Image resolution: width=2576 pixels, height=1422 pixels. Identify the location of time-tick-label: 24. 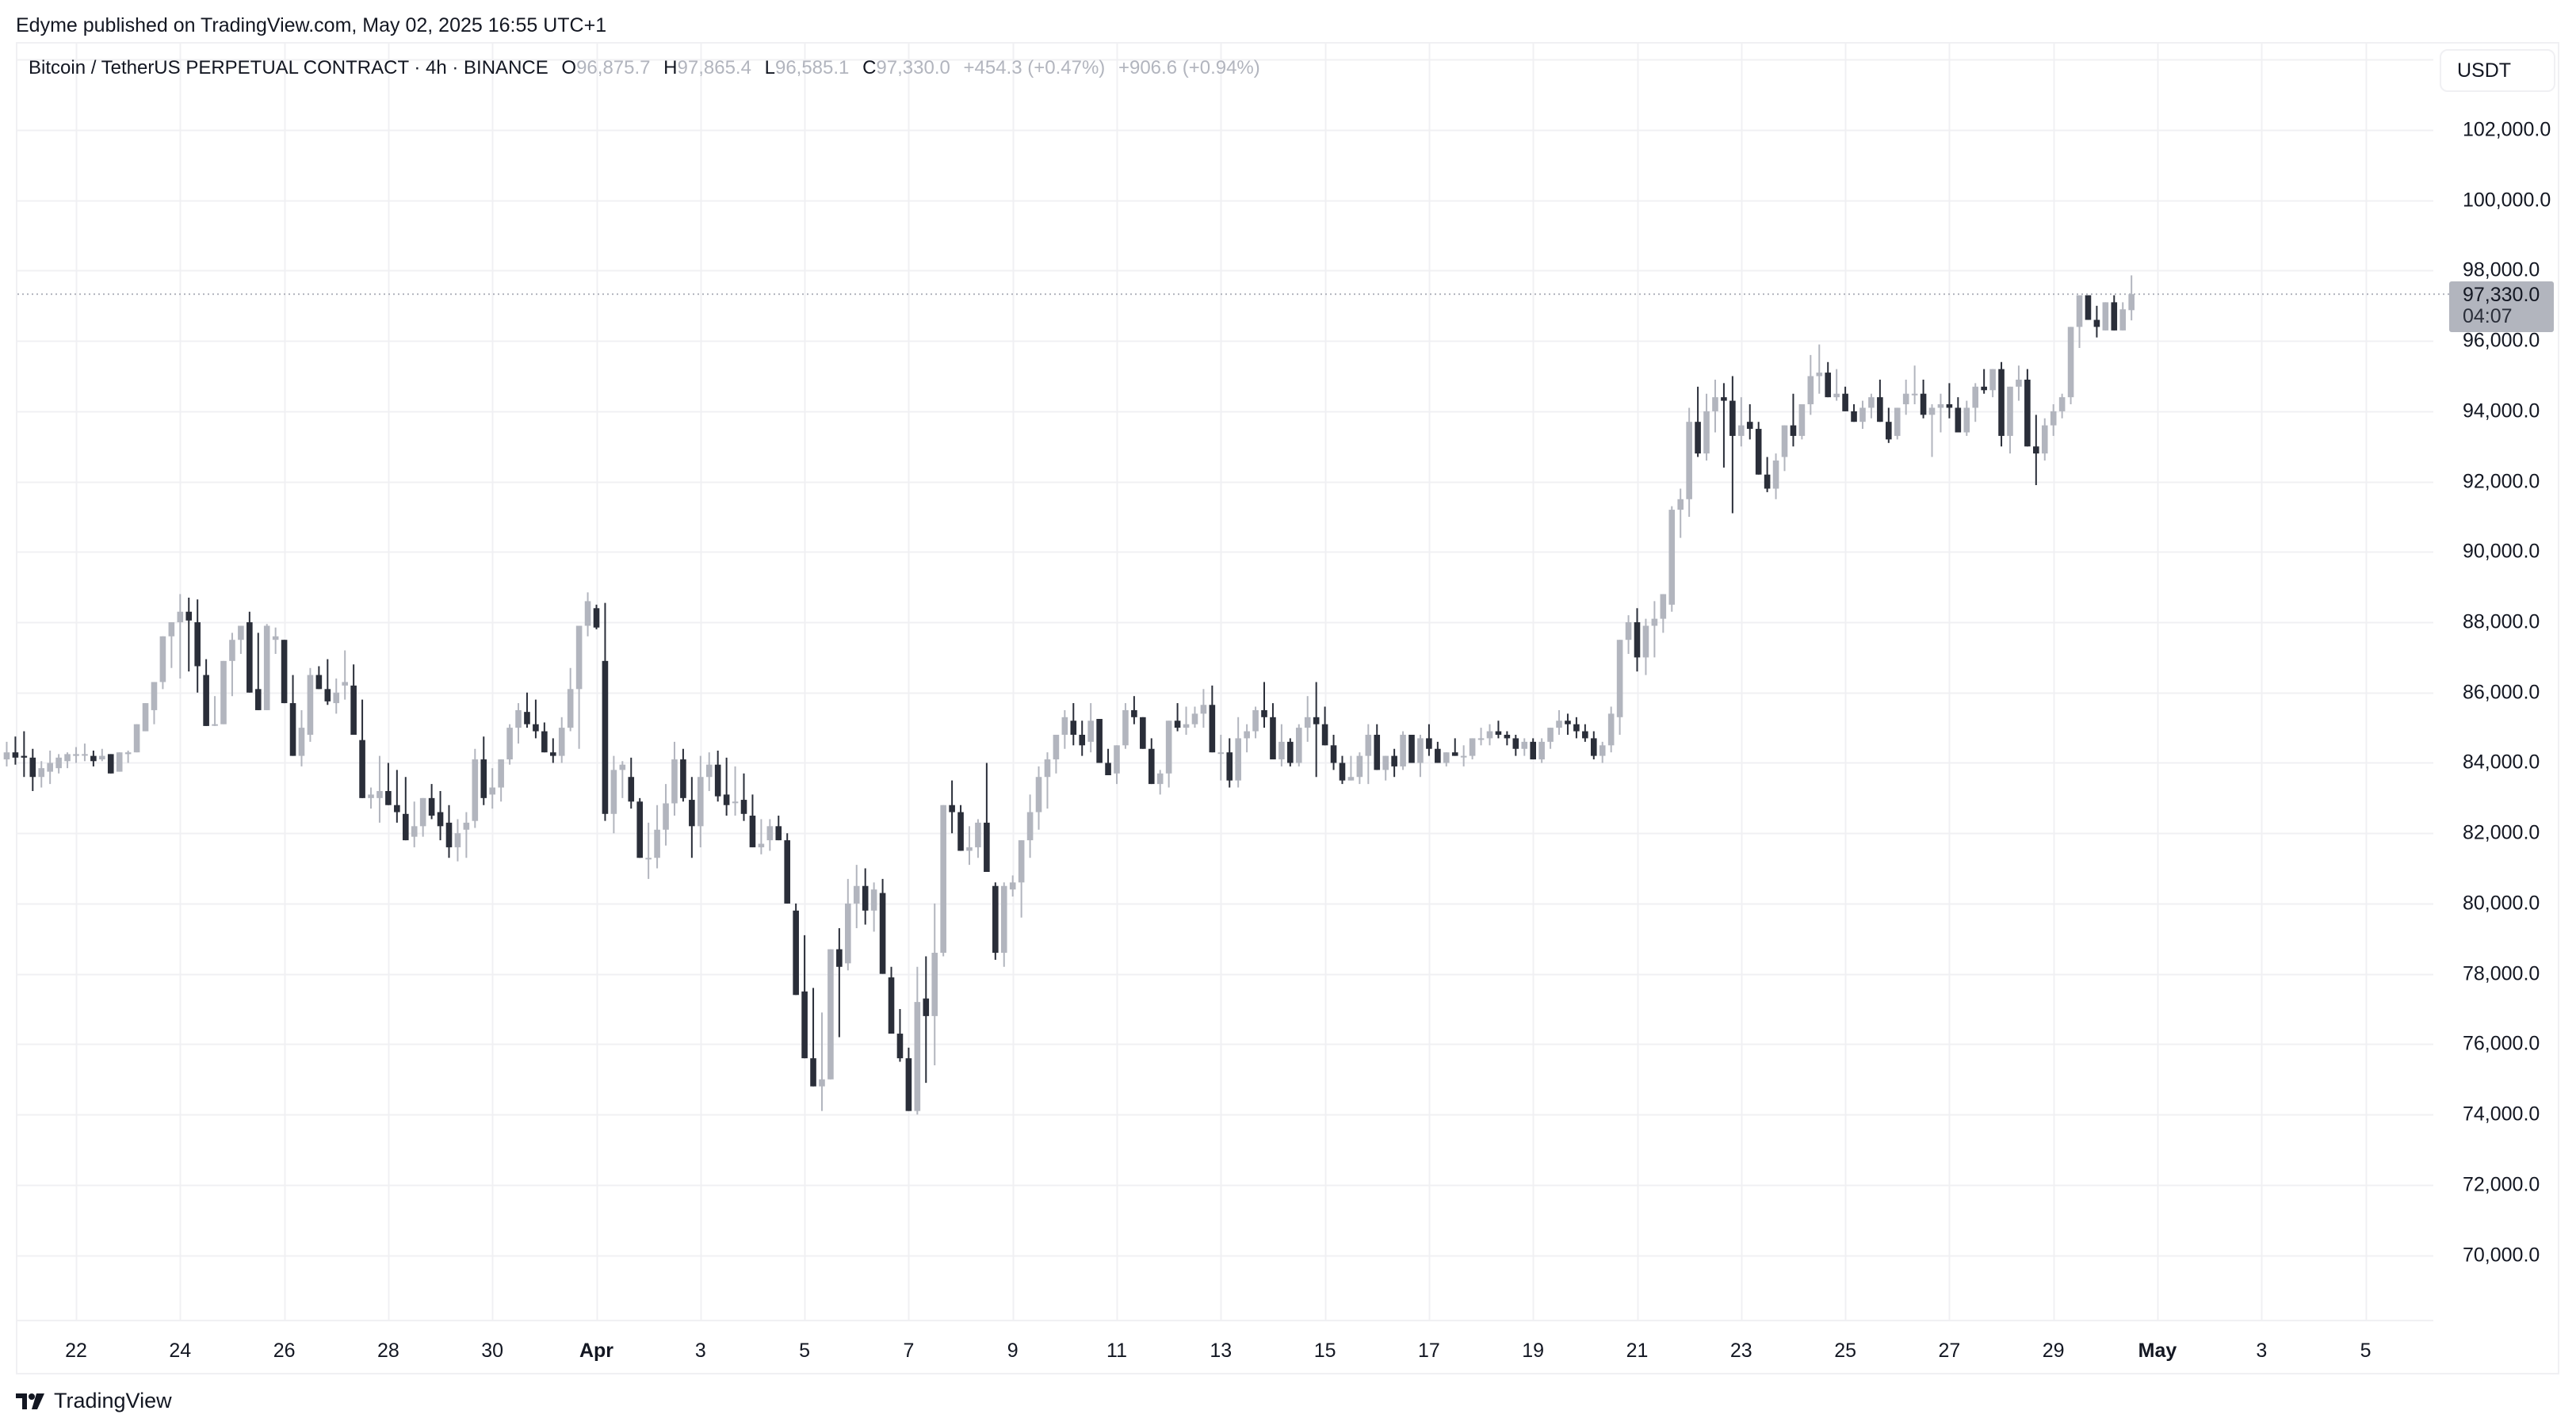
(180, 1351).